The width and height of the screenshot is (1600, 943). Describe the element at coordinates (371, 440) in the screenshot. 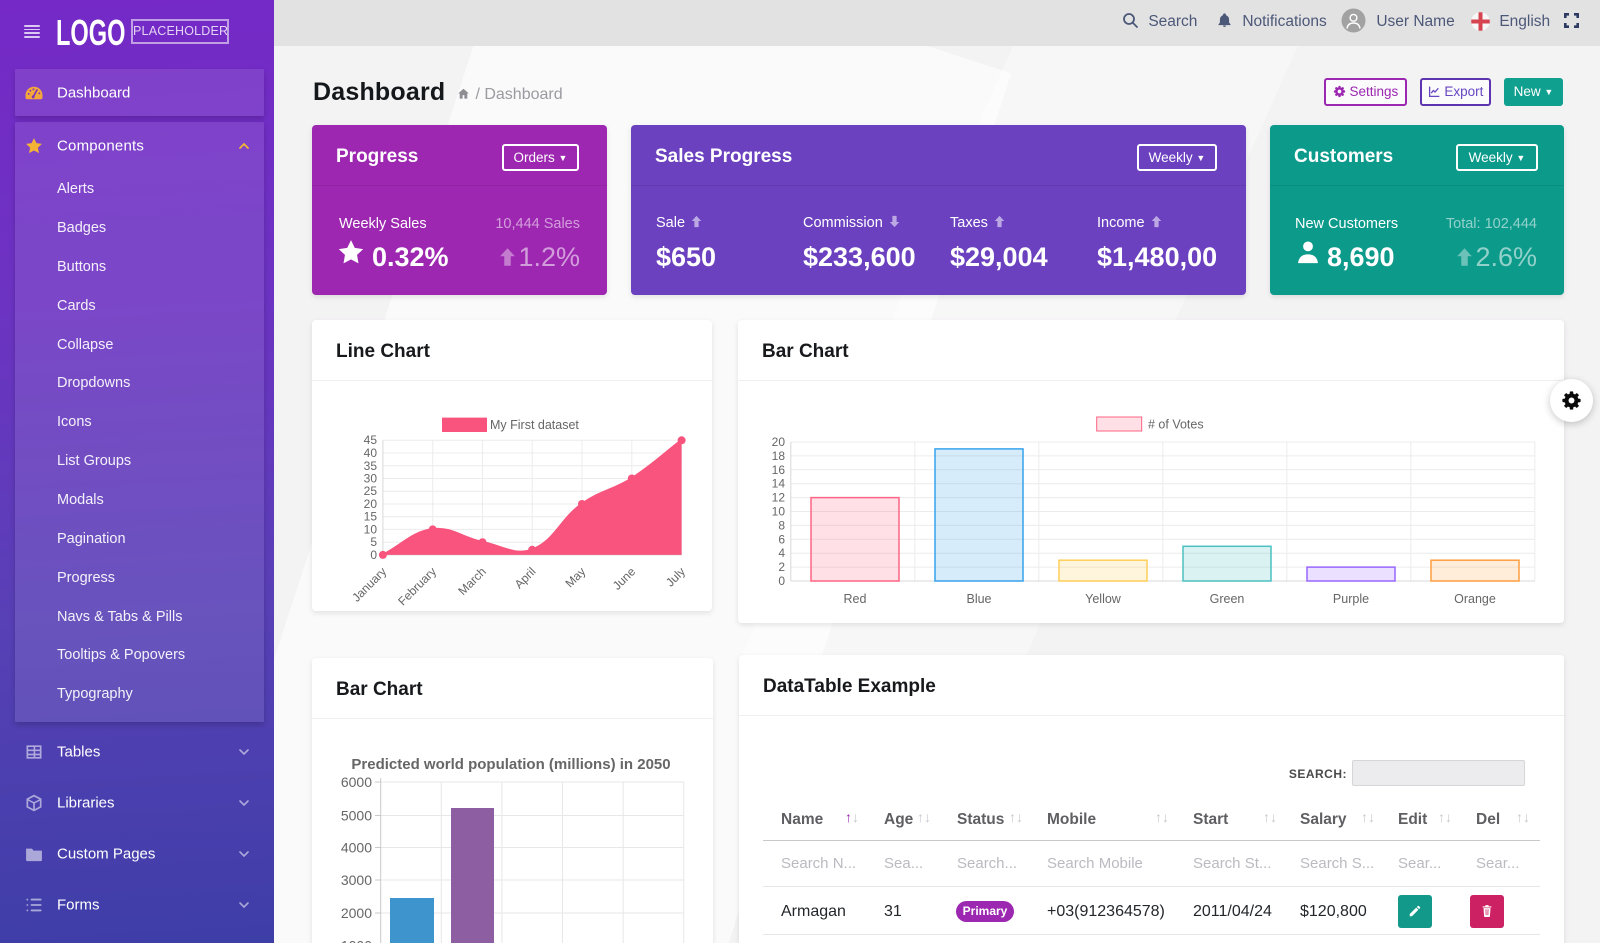

I see `svg-text: 45` at that location.